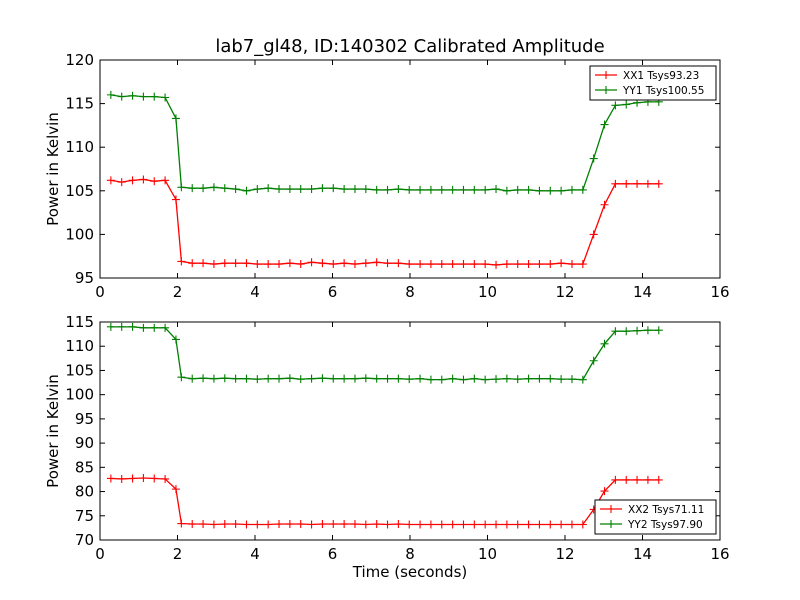 The height and width of the screenshot is (600, 800). Describe the element at coordinates (384, 222) in the screenshot. I see `series-XX1` at that location.